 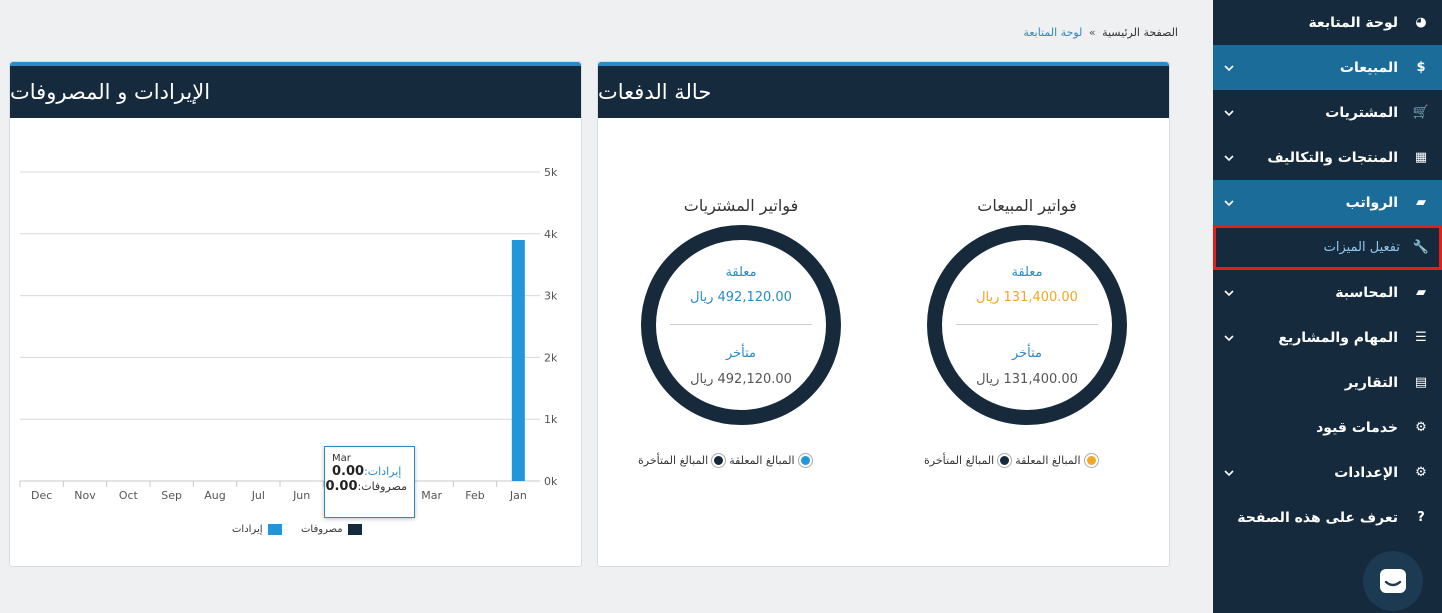 I want to click on revenue-panel-title: الإيرادات و المصروفات, so click(x=110, y=92).